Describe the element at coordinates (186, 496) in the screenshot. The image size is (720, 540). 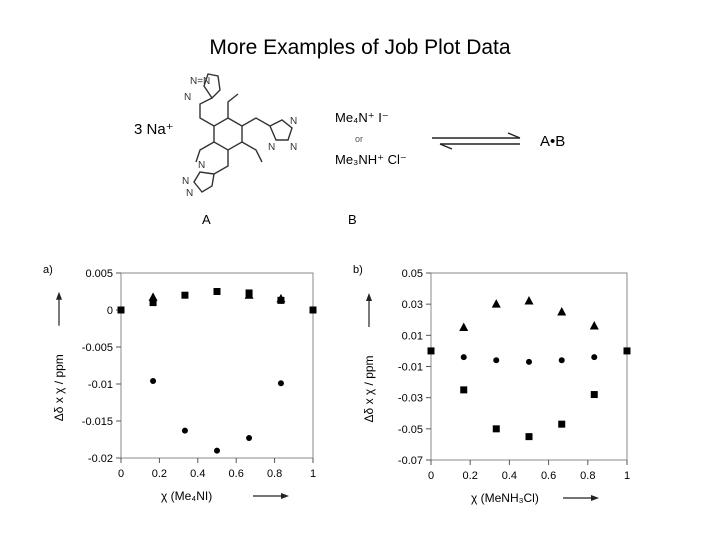
I see `x-axis-label: χ (Me₄NI)` at that location.